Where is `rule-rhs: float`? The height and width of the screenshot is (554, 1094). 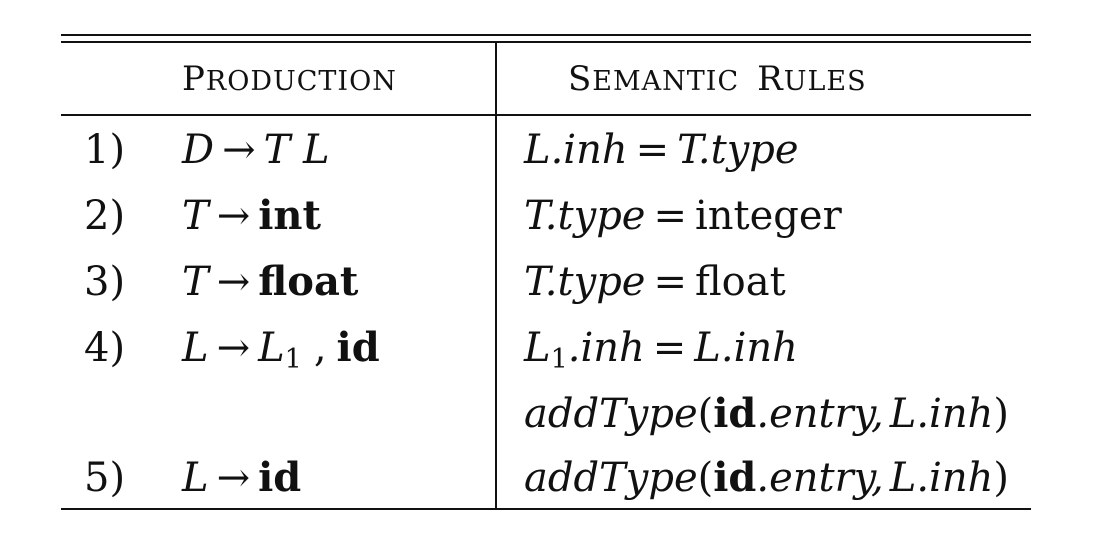 rule-rhs: float is located at coordinates (740, 282).